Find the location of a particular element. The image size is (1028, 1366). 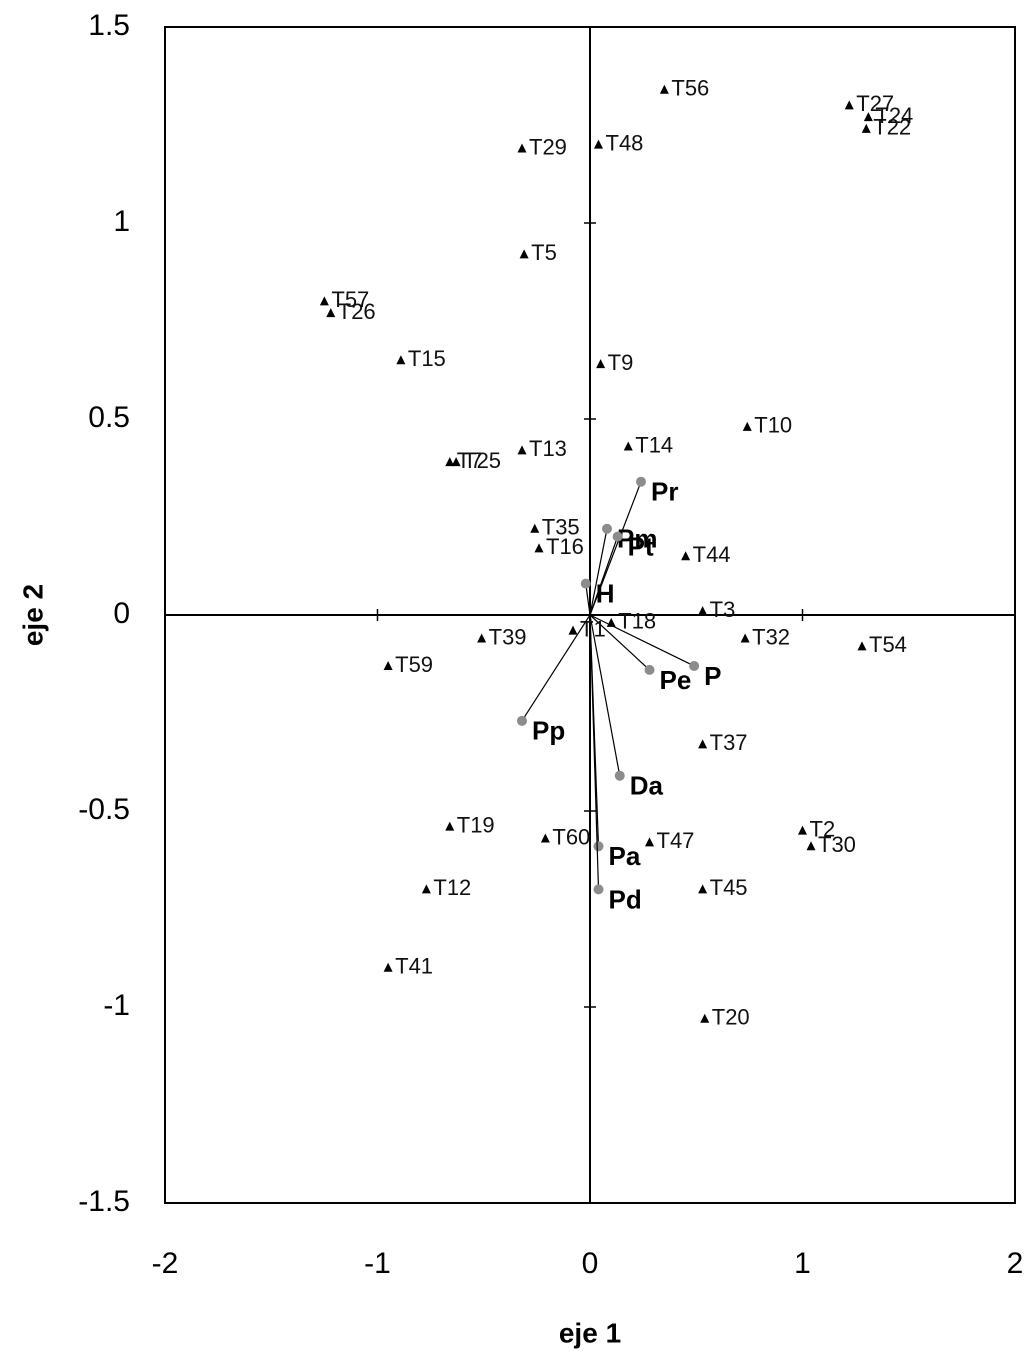

point-label: T57 is located at coordinates (350, 299).